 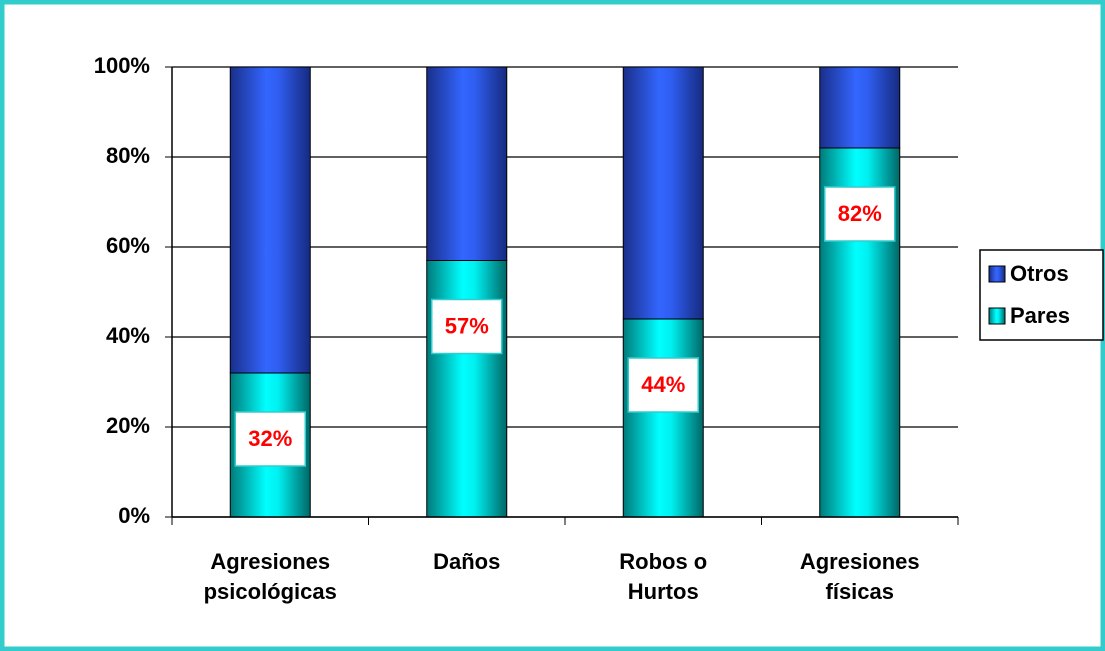 What do you see at coordinates (128, 335) in the screenshot?
I see `y-tick-label: 40%` at bounding box center [128, 335].